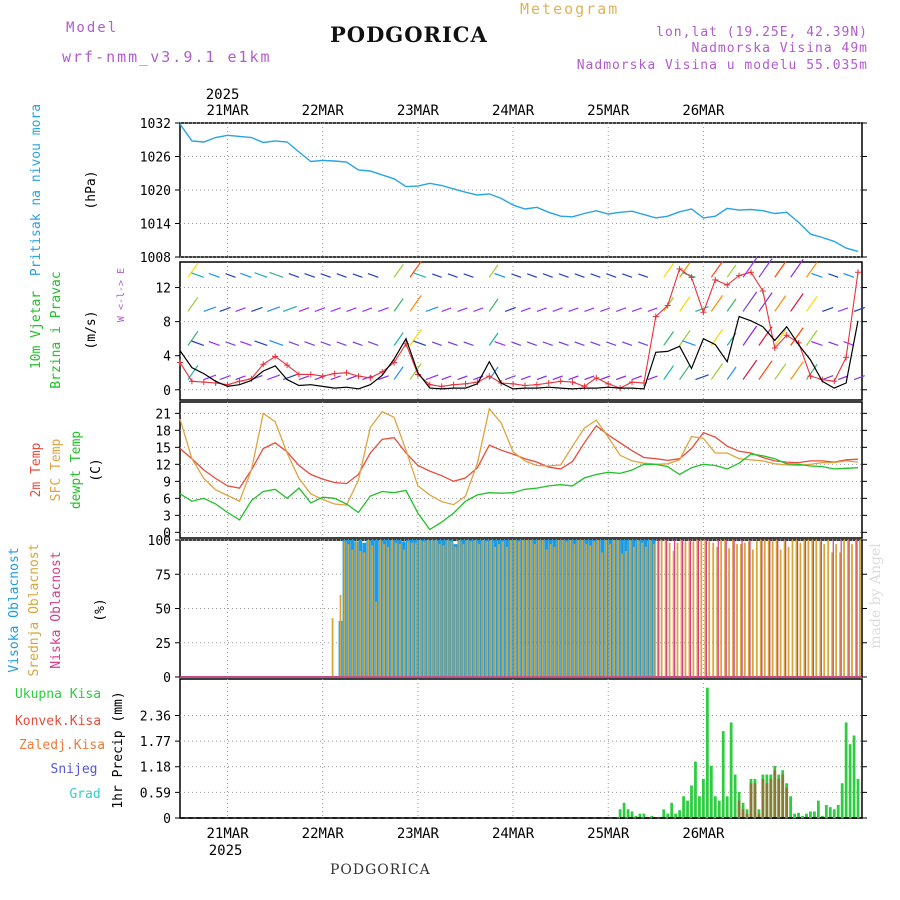 The image size is (900, 900). Describe the element at coordinates (62, 745) in the screenshot. I see `precip-legend-3: Zaledj.Kisa` at that location.